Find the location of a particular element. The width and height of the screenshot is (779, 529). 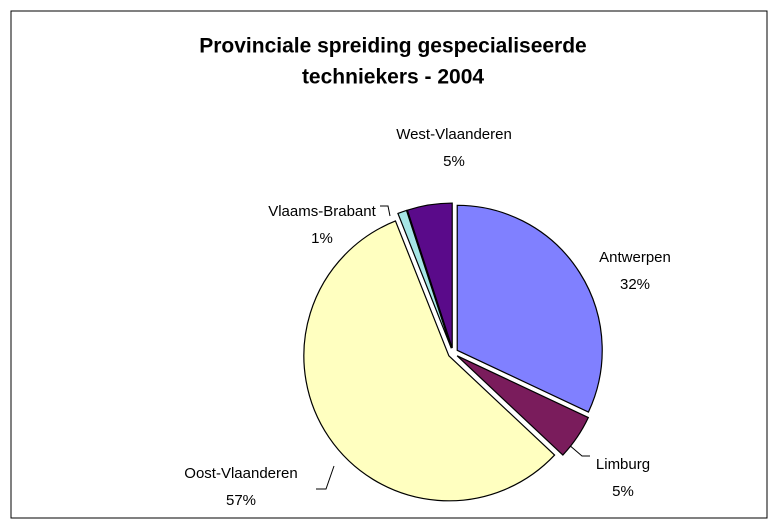

slice-label: West-Vlaanderen is located at coordinates (454, 134).